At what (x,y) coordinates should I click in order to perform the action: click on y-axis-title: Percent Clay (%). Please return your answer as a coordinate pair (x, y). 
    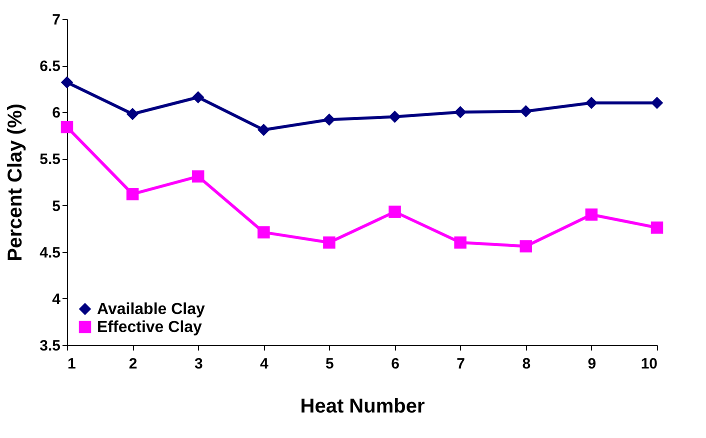
    Looking at the image, I should click on (15, 183).